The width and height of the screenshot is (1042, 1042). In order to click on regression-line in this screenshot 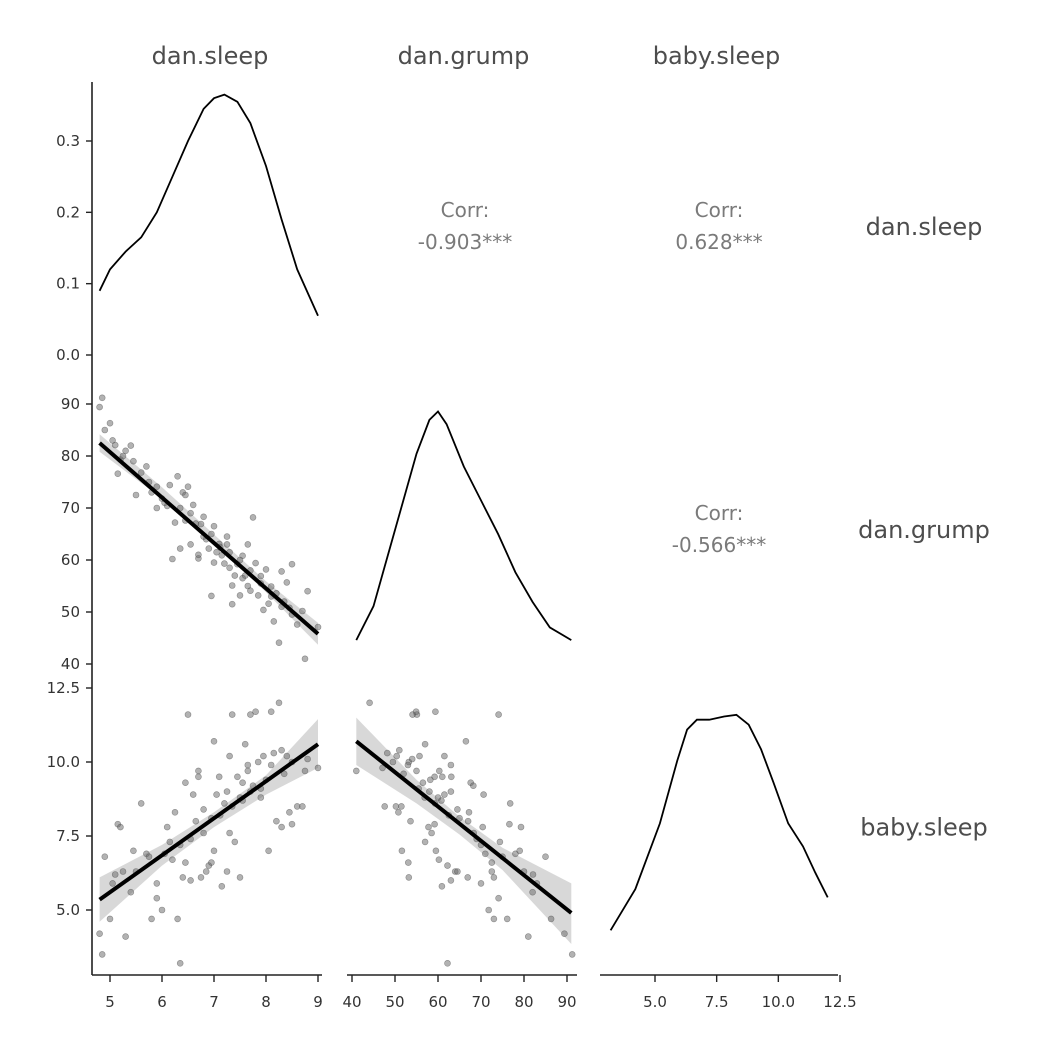, I will do `click(464, 827)`.